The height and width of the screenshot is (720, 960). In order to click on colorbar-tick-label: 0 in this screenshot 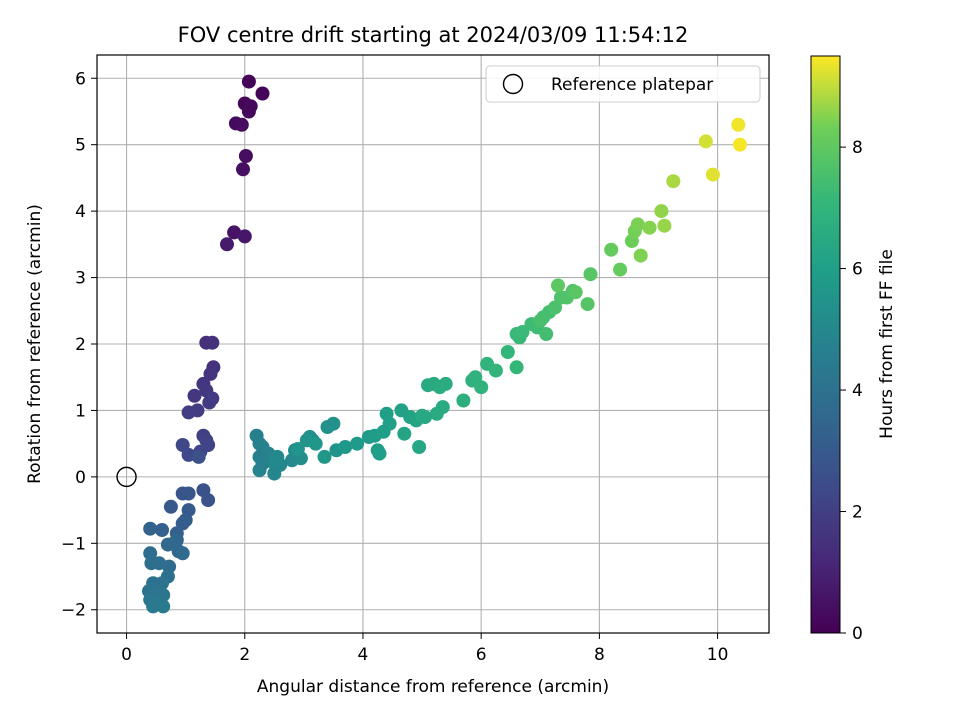, I will do `click(857, 634)`.